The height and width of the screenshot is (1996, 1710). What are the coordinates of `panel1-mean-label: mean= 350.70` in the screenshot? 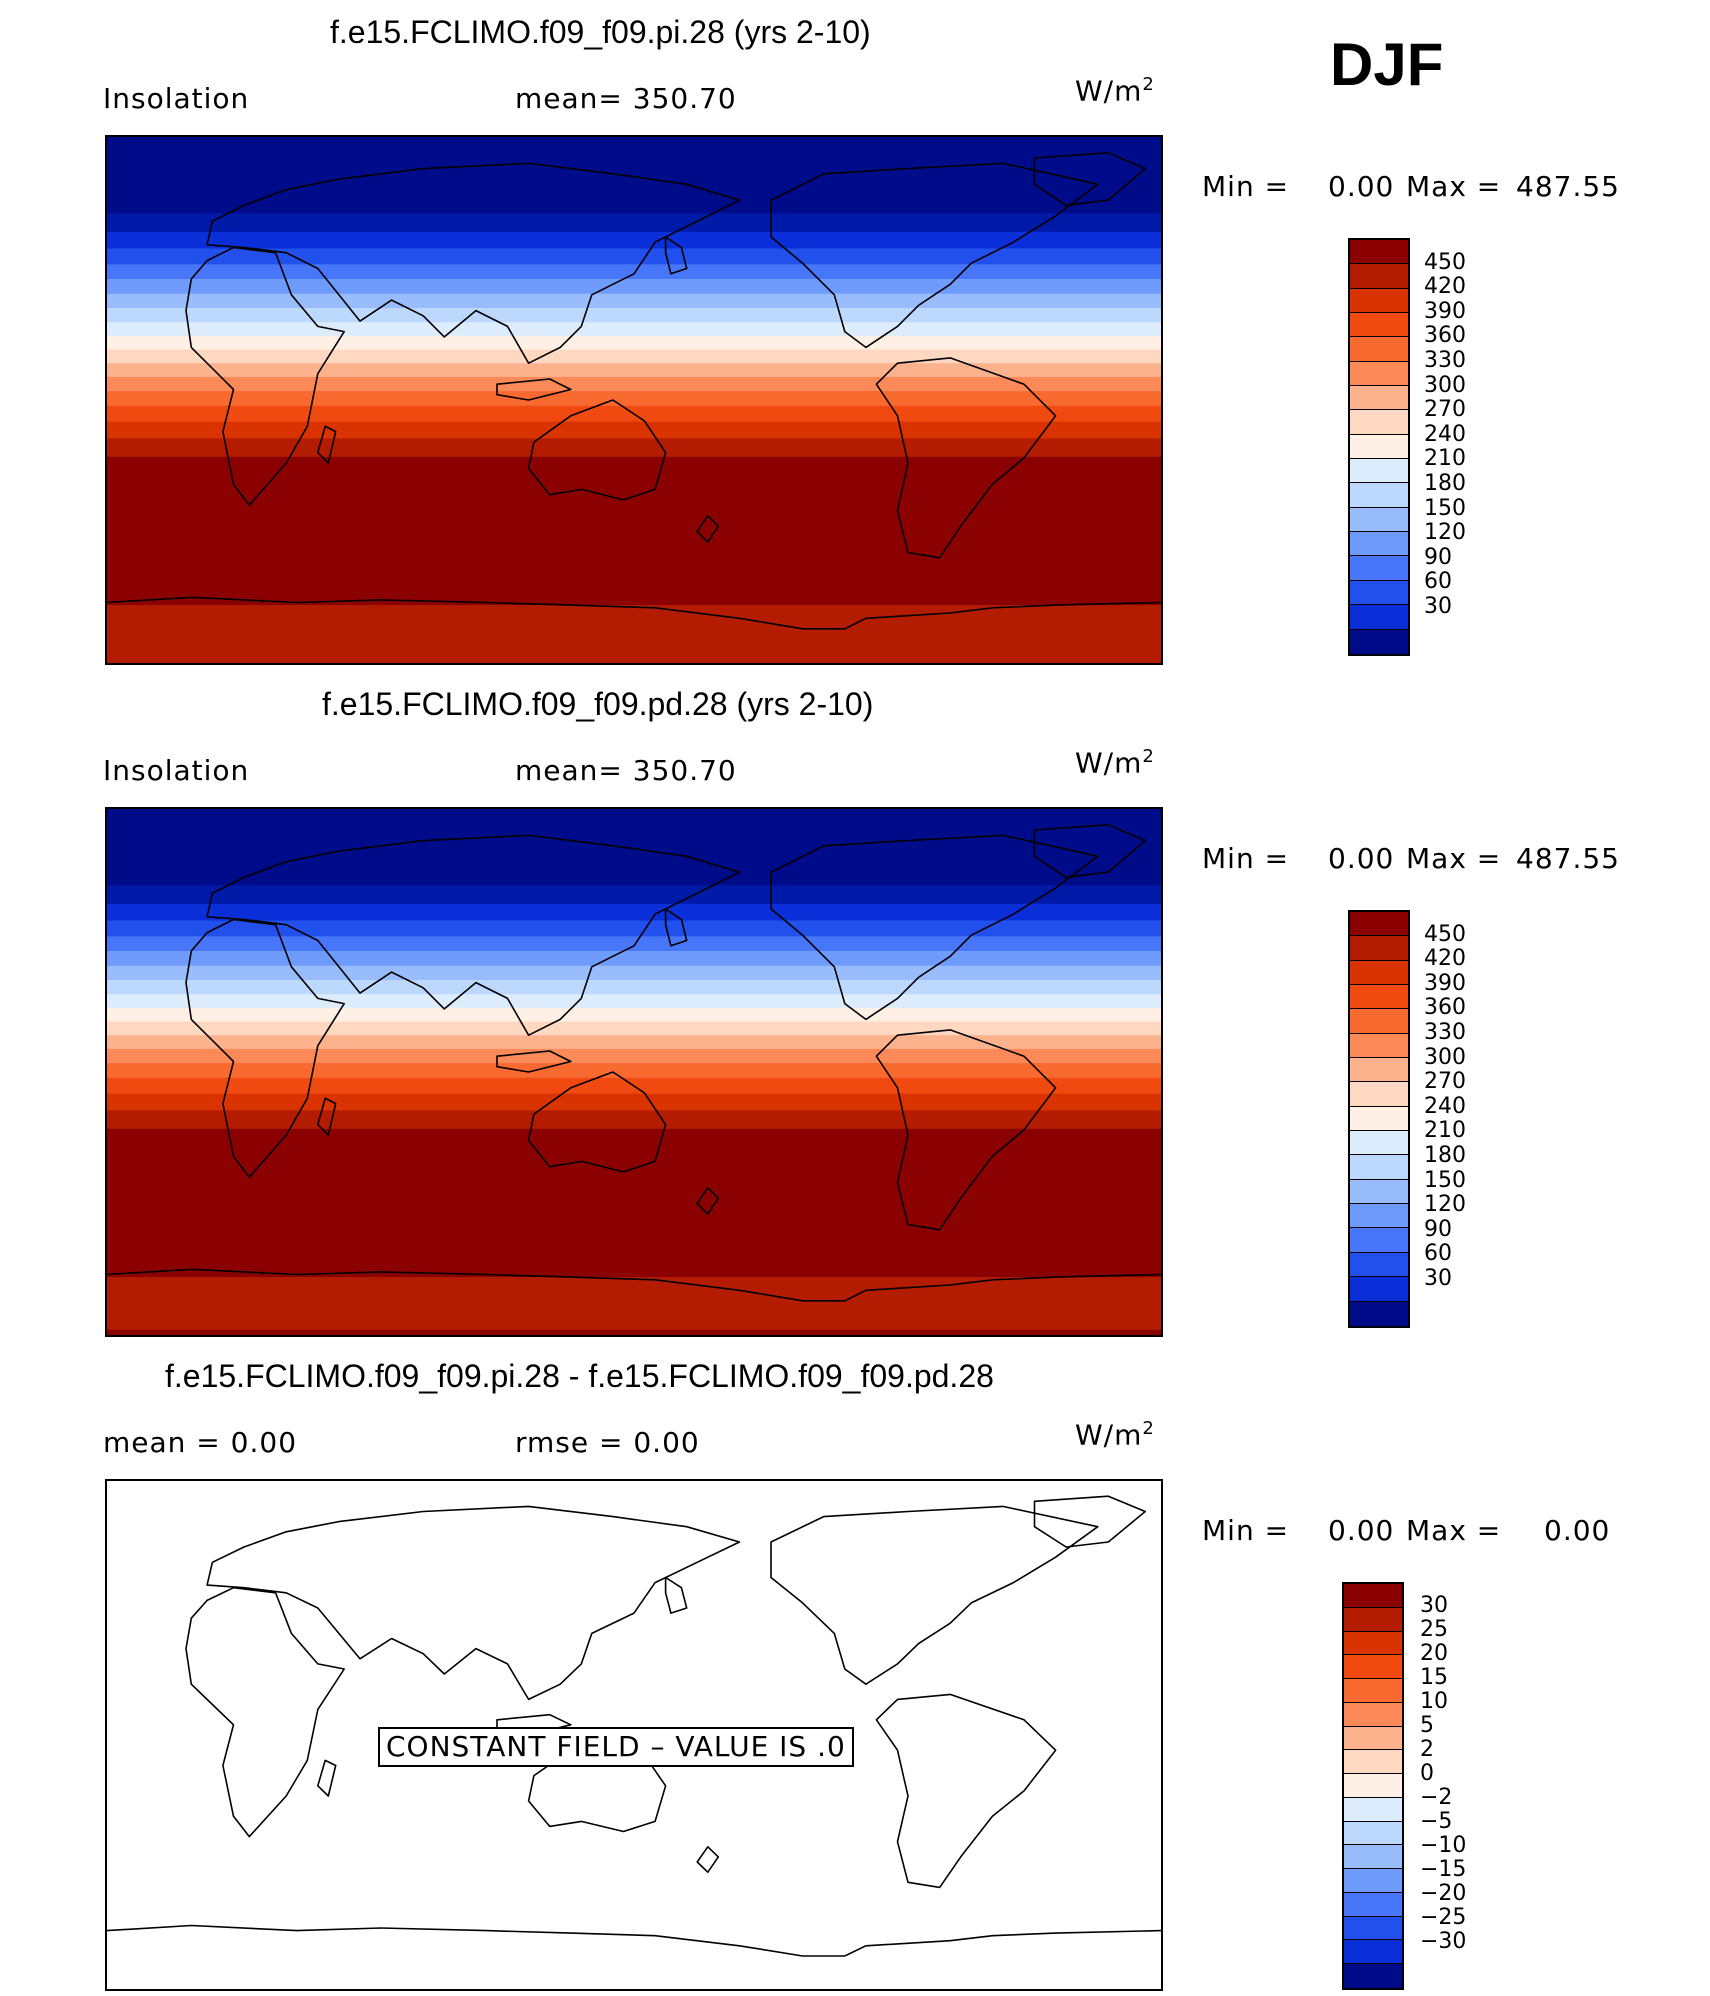 It's located at (626, 98).